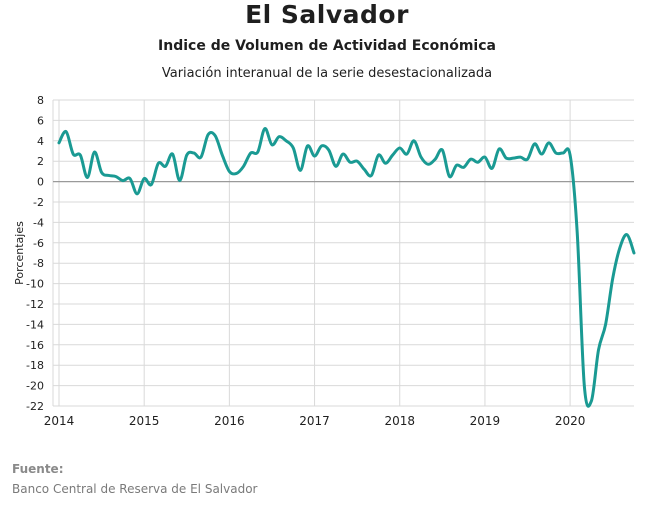 Image resolution: width=654 pixels, height=505 pixels. What do you see at coordinates (35, 345) in the screenshot?
I see `y-tick-label: -16` at bounding box center [35, 345].